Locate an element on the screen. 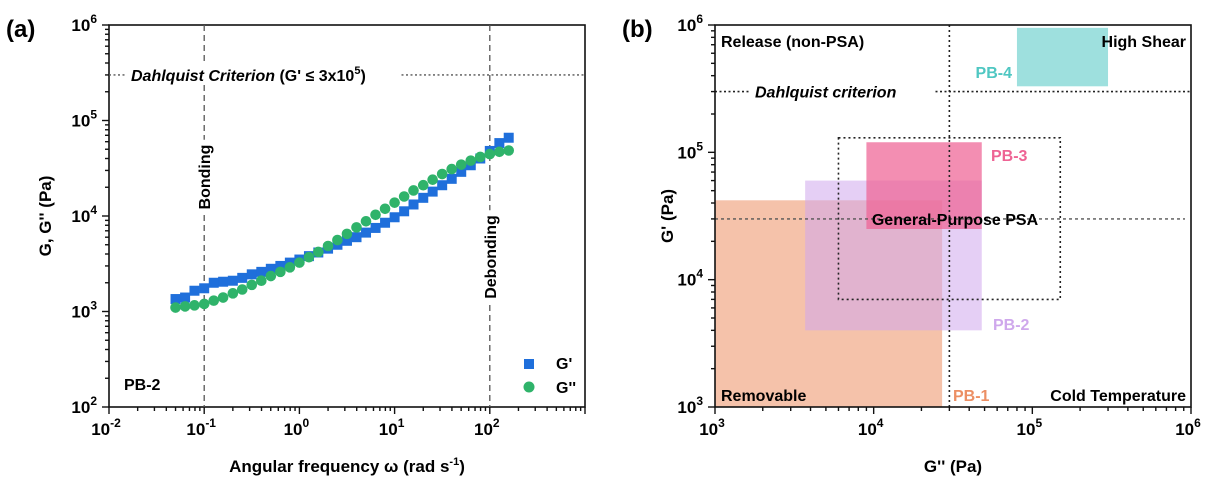 The height and width of the screenshot is (479, 1211). panel-b-y-tick-label: 10³ is located at coordinates (690, 405).